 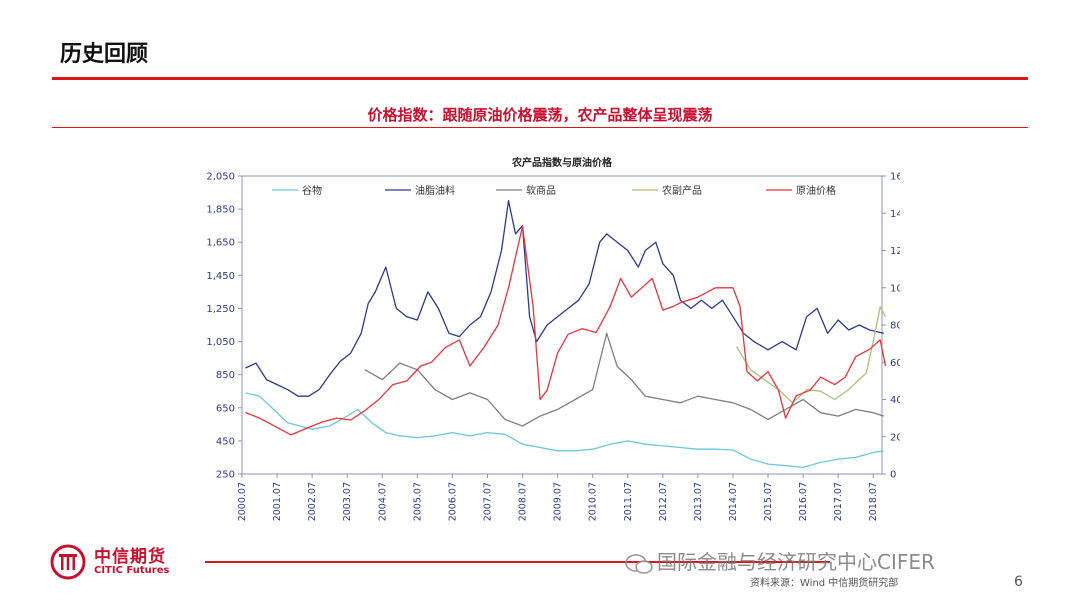 What do you see at coordinates (382, 501) in the screenshot?
I see `x-axis-tick-label: 2004.07` at bounding box center [382, 501].